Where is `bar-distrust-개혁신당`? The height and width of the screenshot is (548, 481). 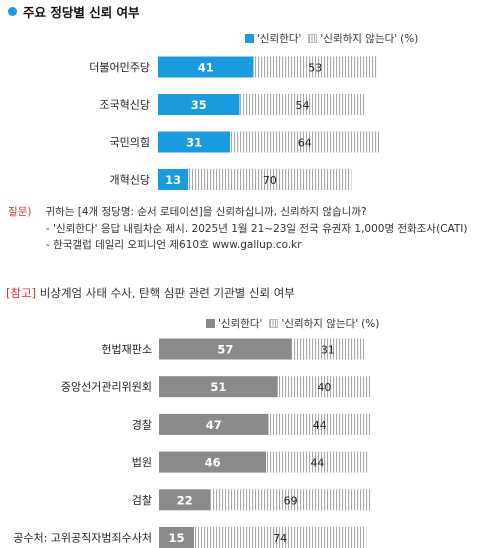 bar-distrust-개혁신당 is located at coordinates (270, 179).